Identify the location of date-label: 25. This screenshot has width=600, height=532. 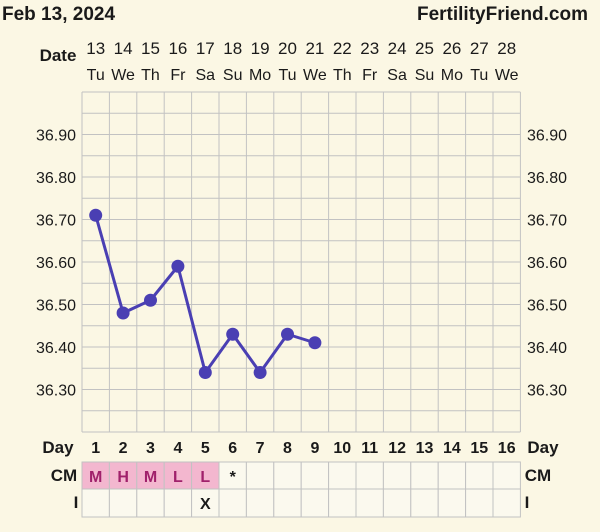
(424, 48).